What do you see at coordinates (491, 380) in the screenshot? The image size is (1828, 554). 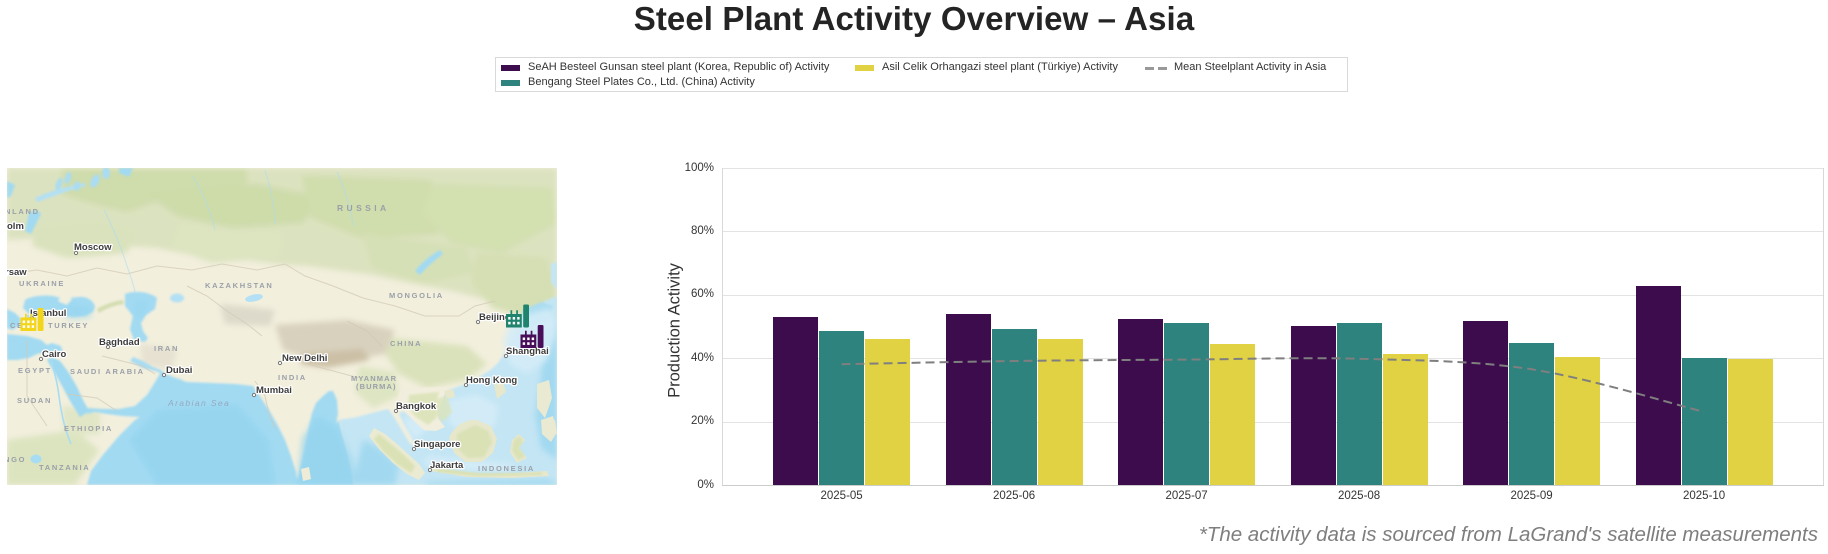 I see `svg-text: Hong Kong` at bounding box center [491, 380].